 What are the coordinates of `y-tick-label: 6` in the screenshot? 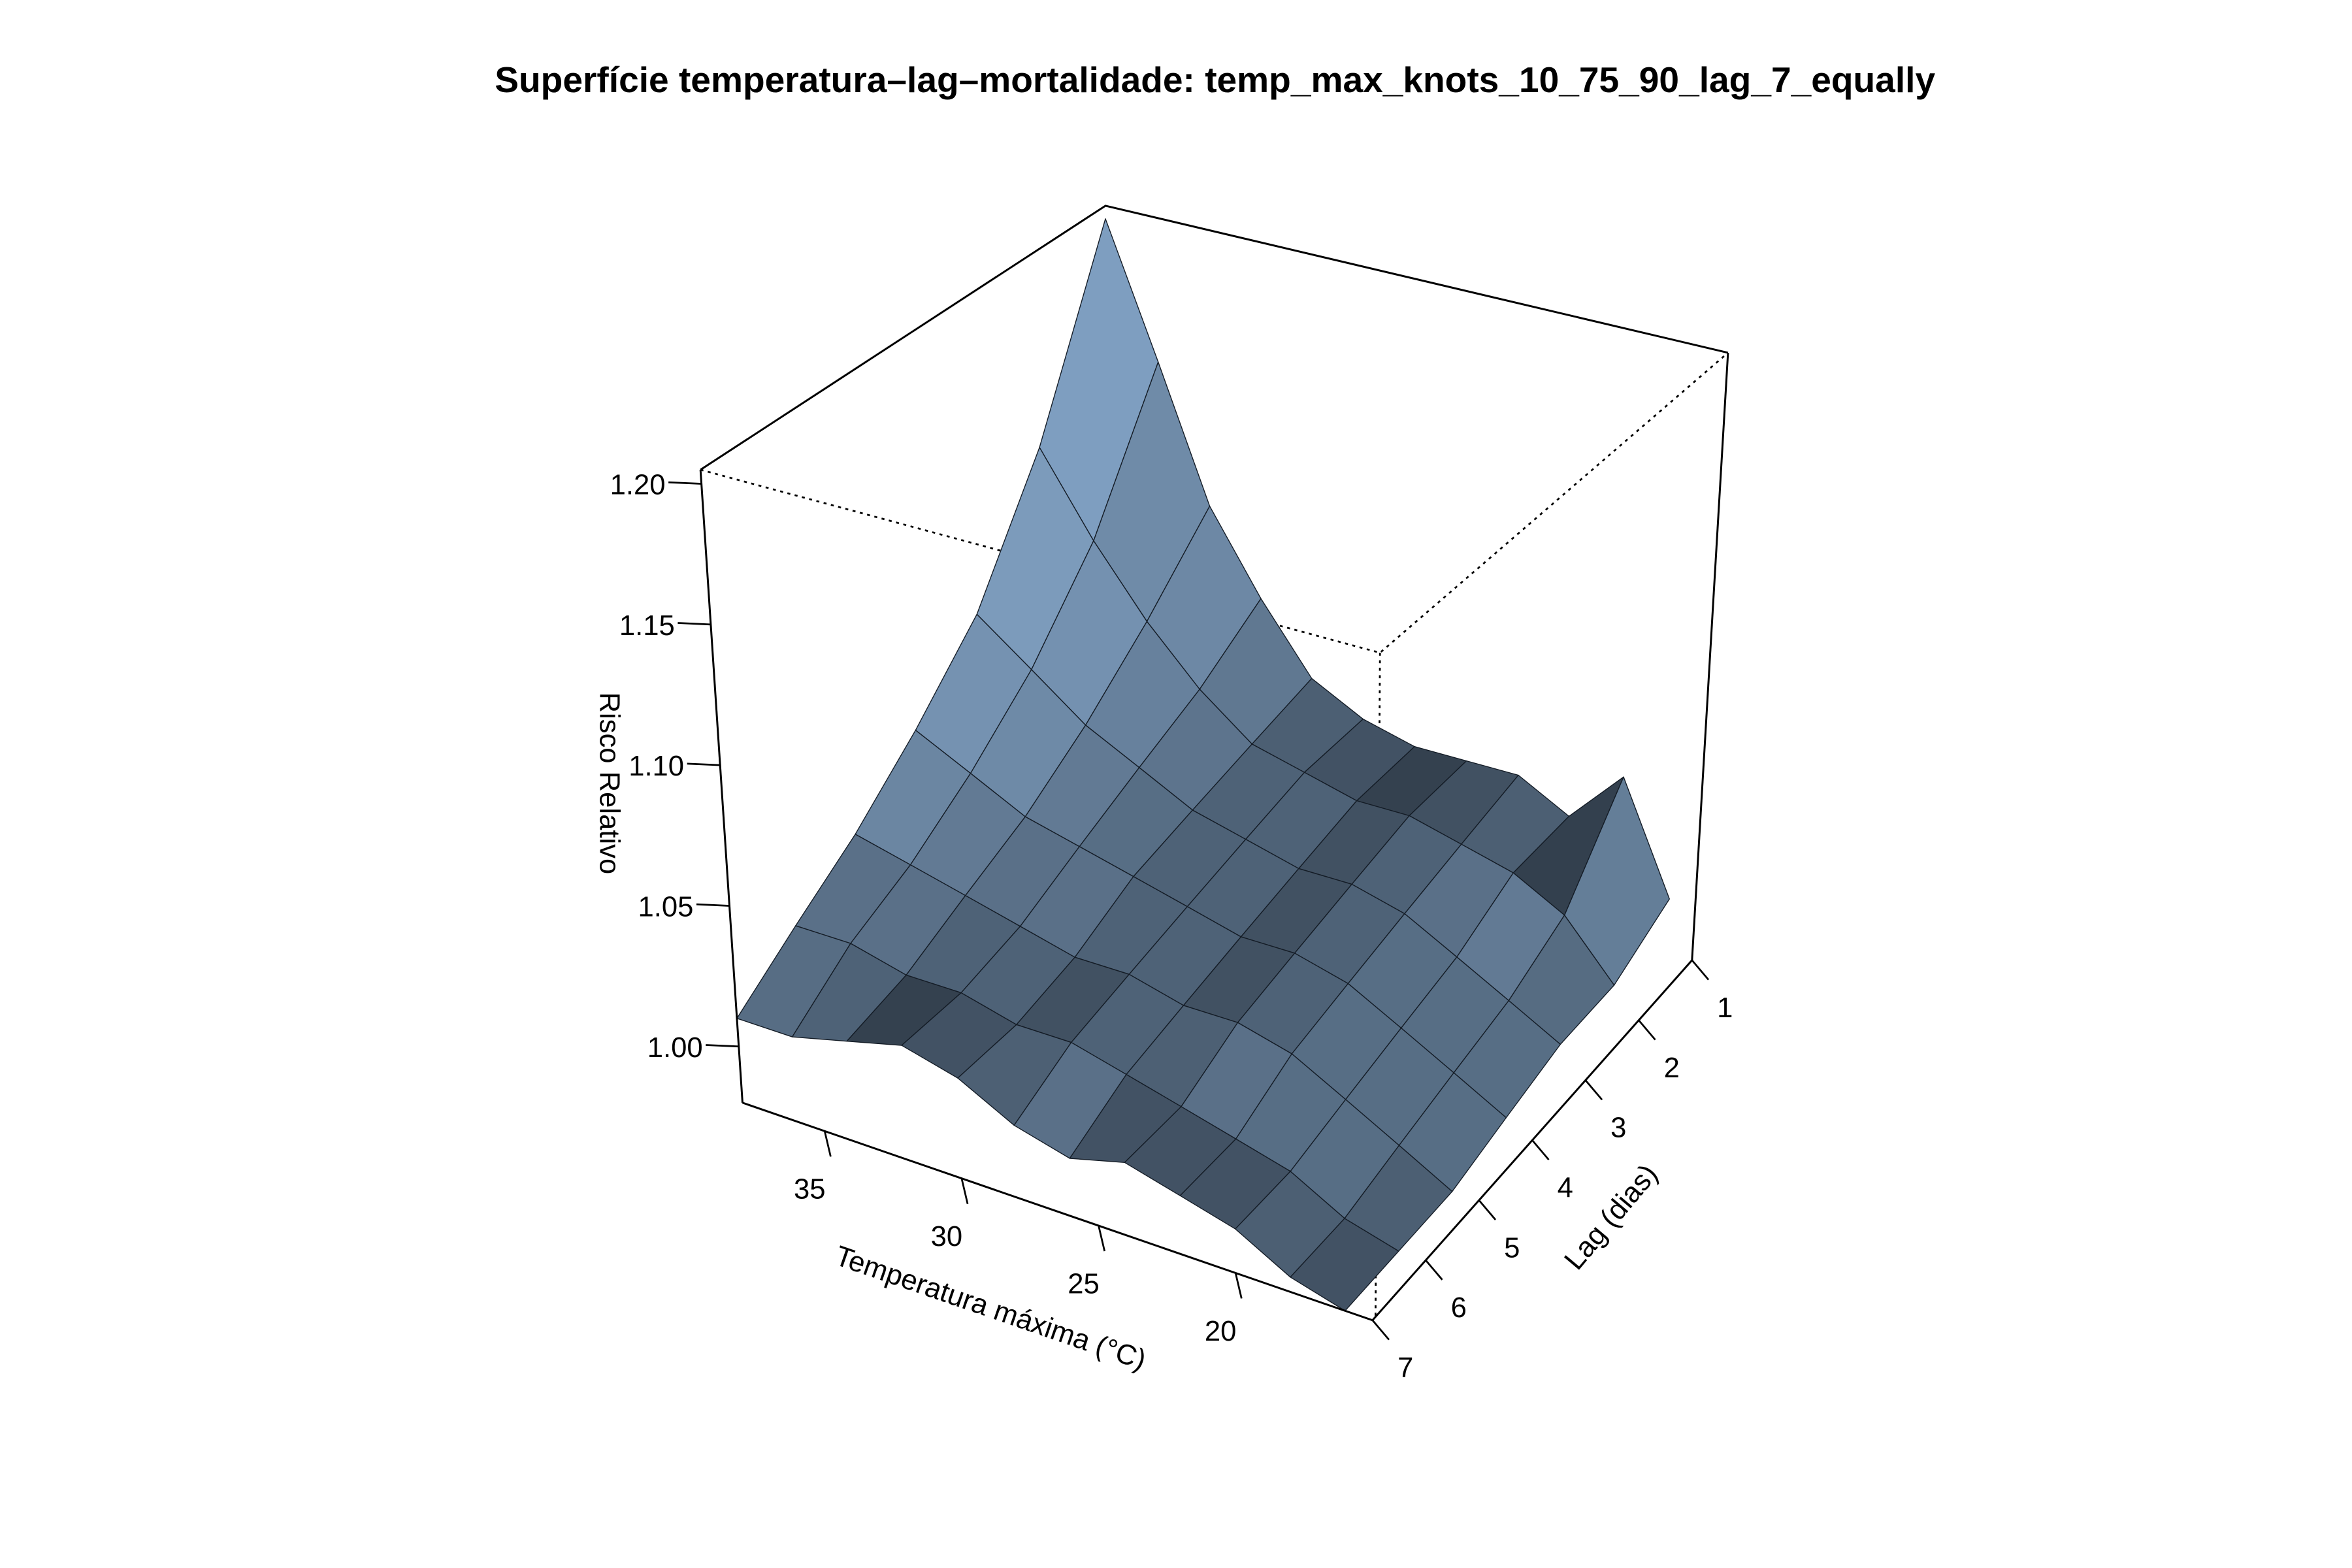 It's located at (1459, 1308).